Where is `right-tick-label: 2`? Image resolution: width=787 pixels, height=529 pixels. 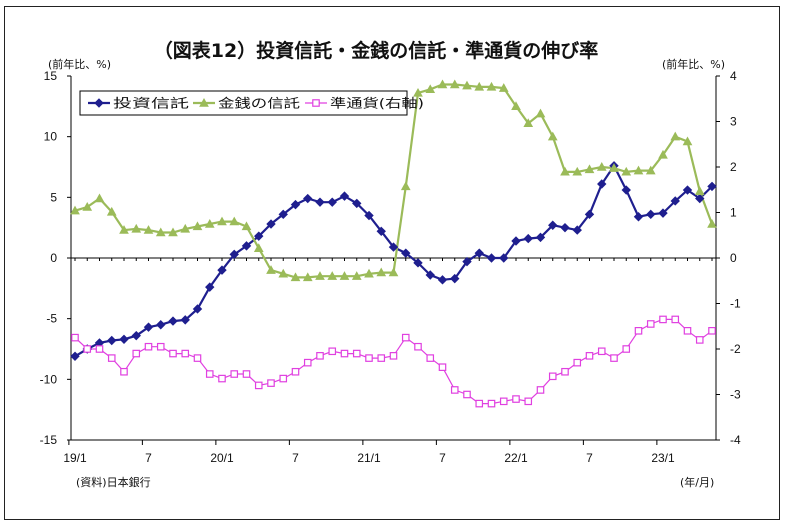
right-tick-label: 2 is located at coordinates (733, 167).